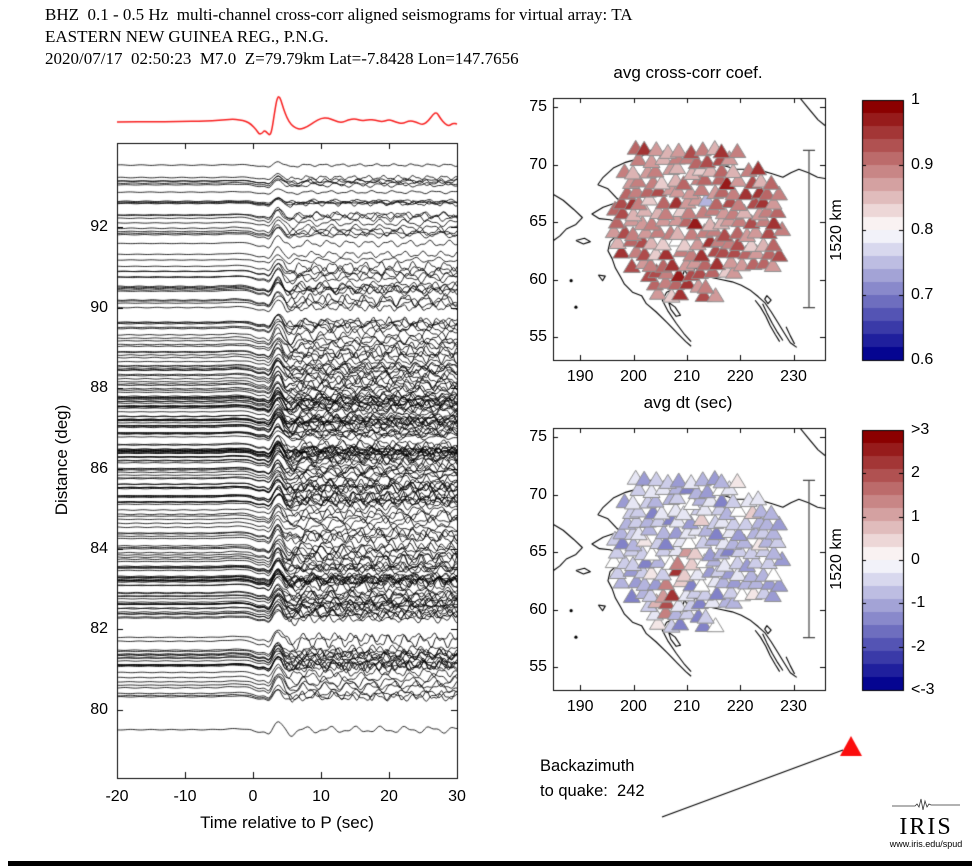  Describe the element at coordinates (538, 609) in the screenshot. I see `map-bottom-y-tick-label: 60` at that location.